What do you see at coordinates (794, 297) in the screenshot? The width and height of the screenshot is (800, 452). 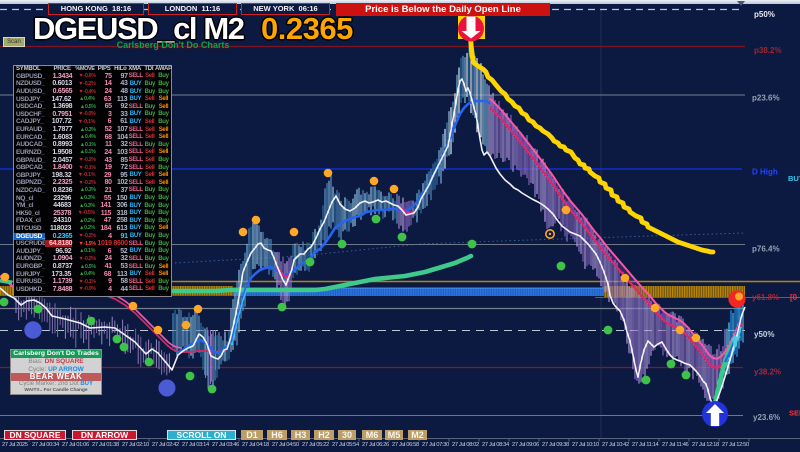 I see `svg-text: [0` at bounding box center [794, 297].